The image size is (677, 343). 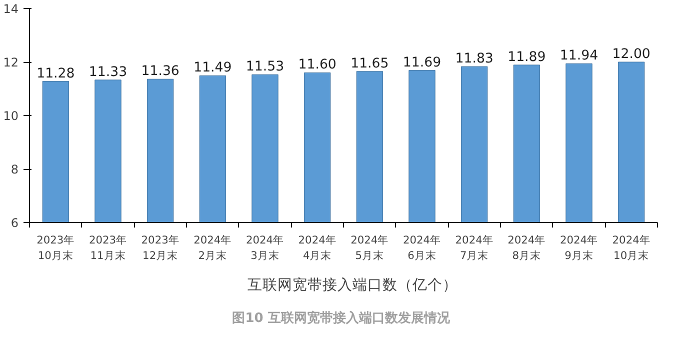 I want to click on x-tick-label: 2024年 9月末, so click(x=579, y=248).